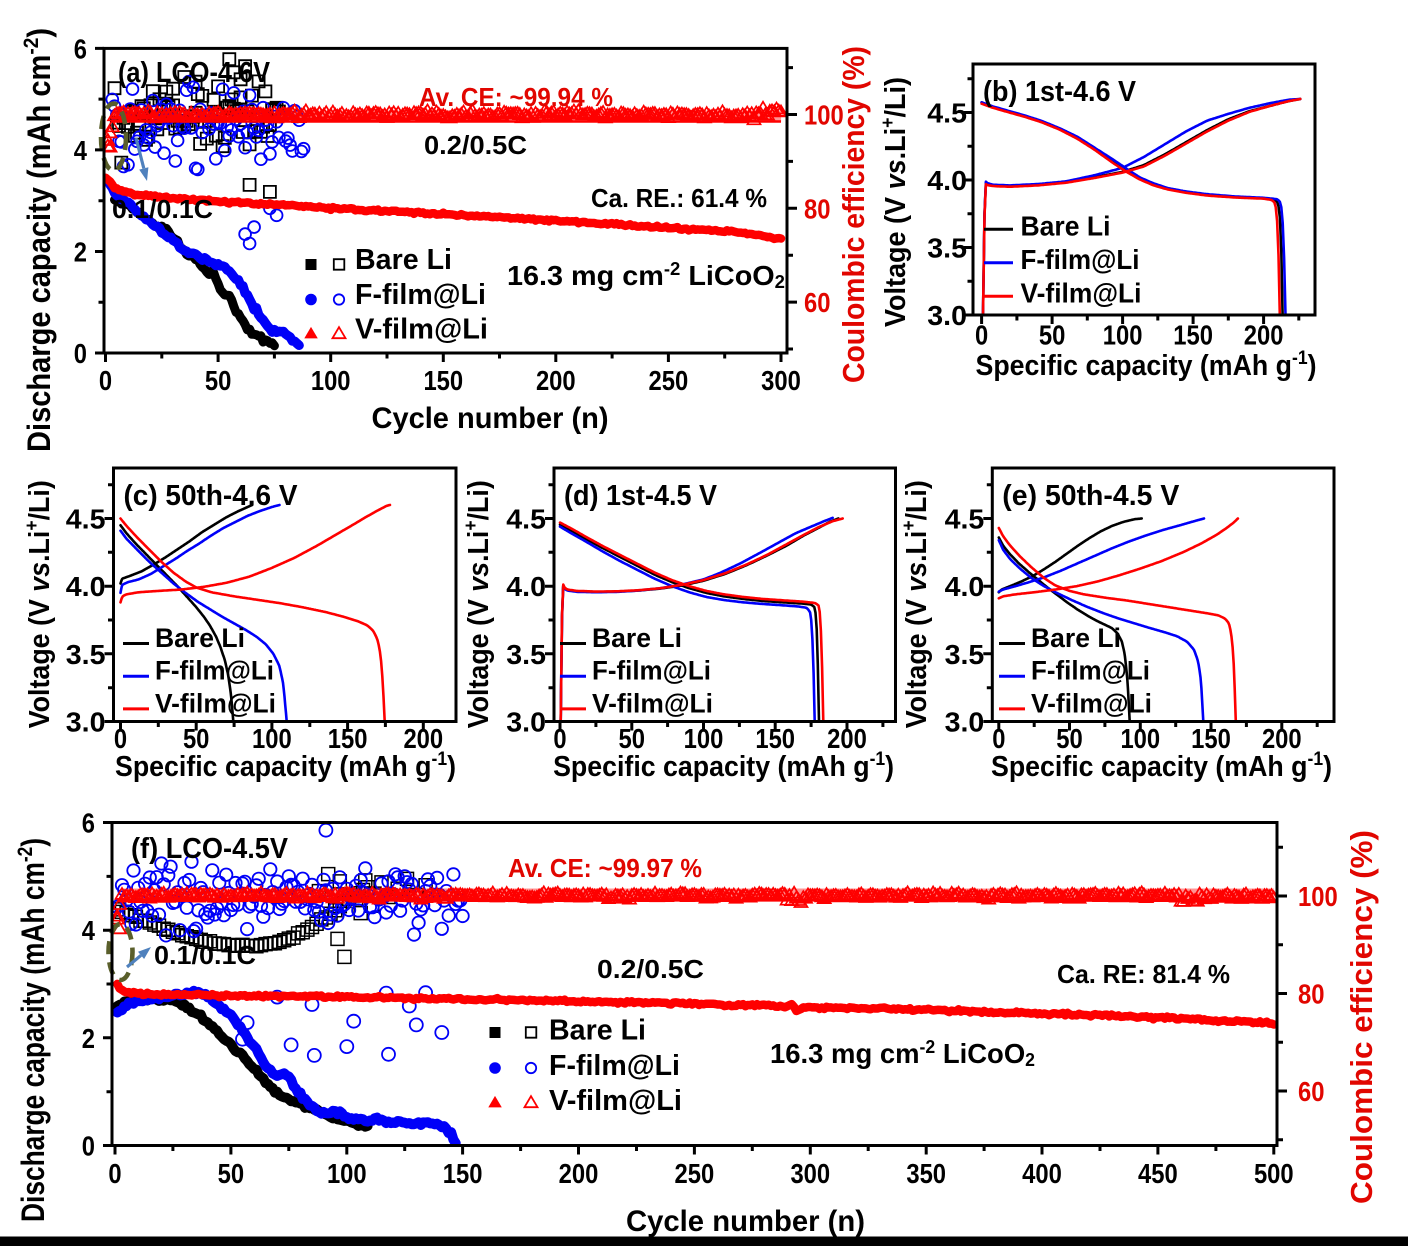 This screenshot has height=1246, width=1408. I want to click on svg-text: 250, so click(669, 380).